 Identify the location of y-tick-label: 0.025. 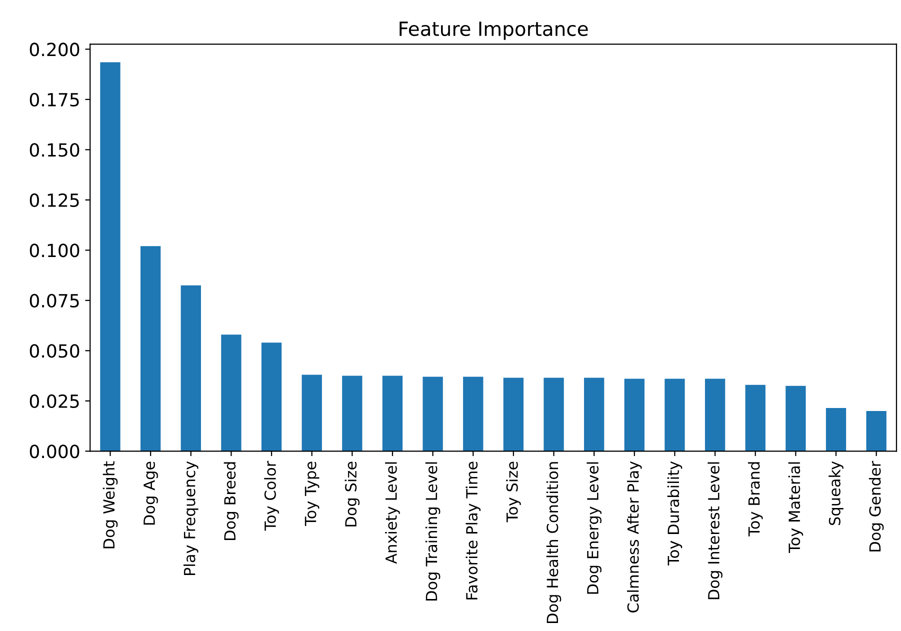
(54, 401).